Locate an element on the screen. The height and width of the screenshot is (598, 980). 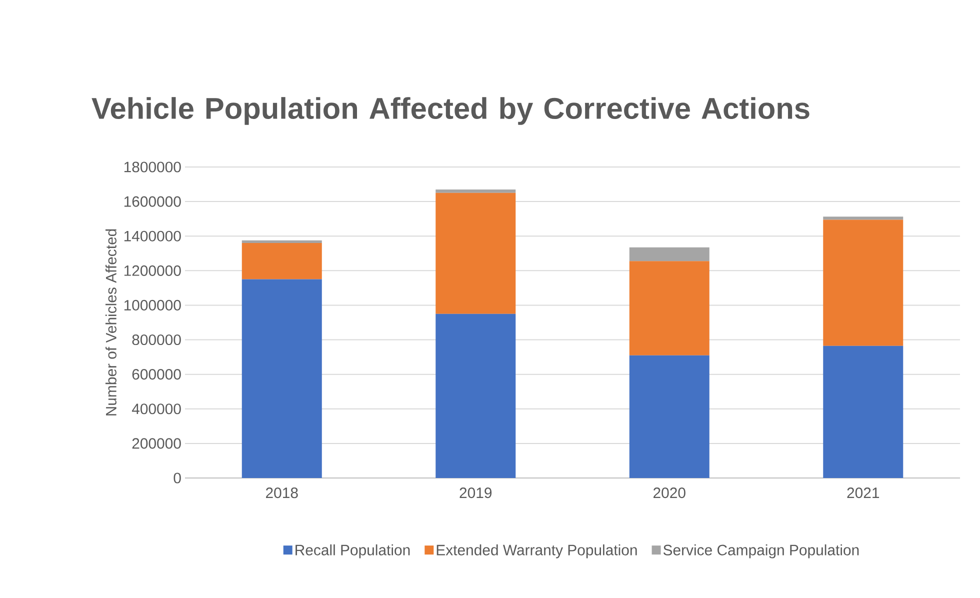
x-tick-label: 2021 is located at coordinates (863, 493).